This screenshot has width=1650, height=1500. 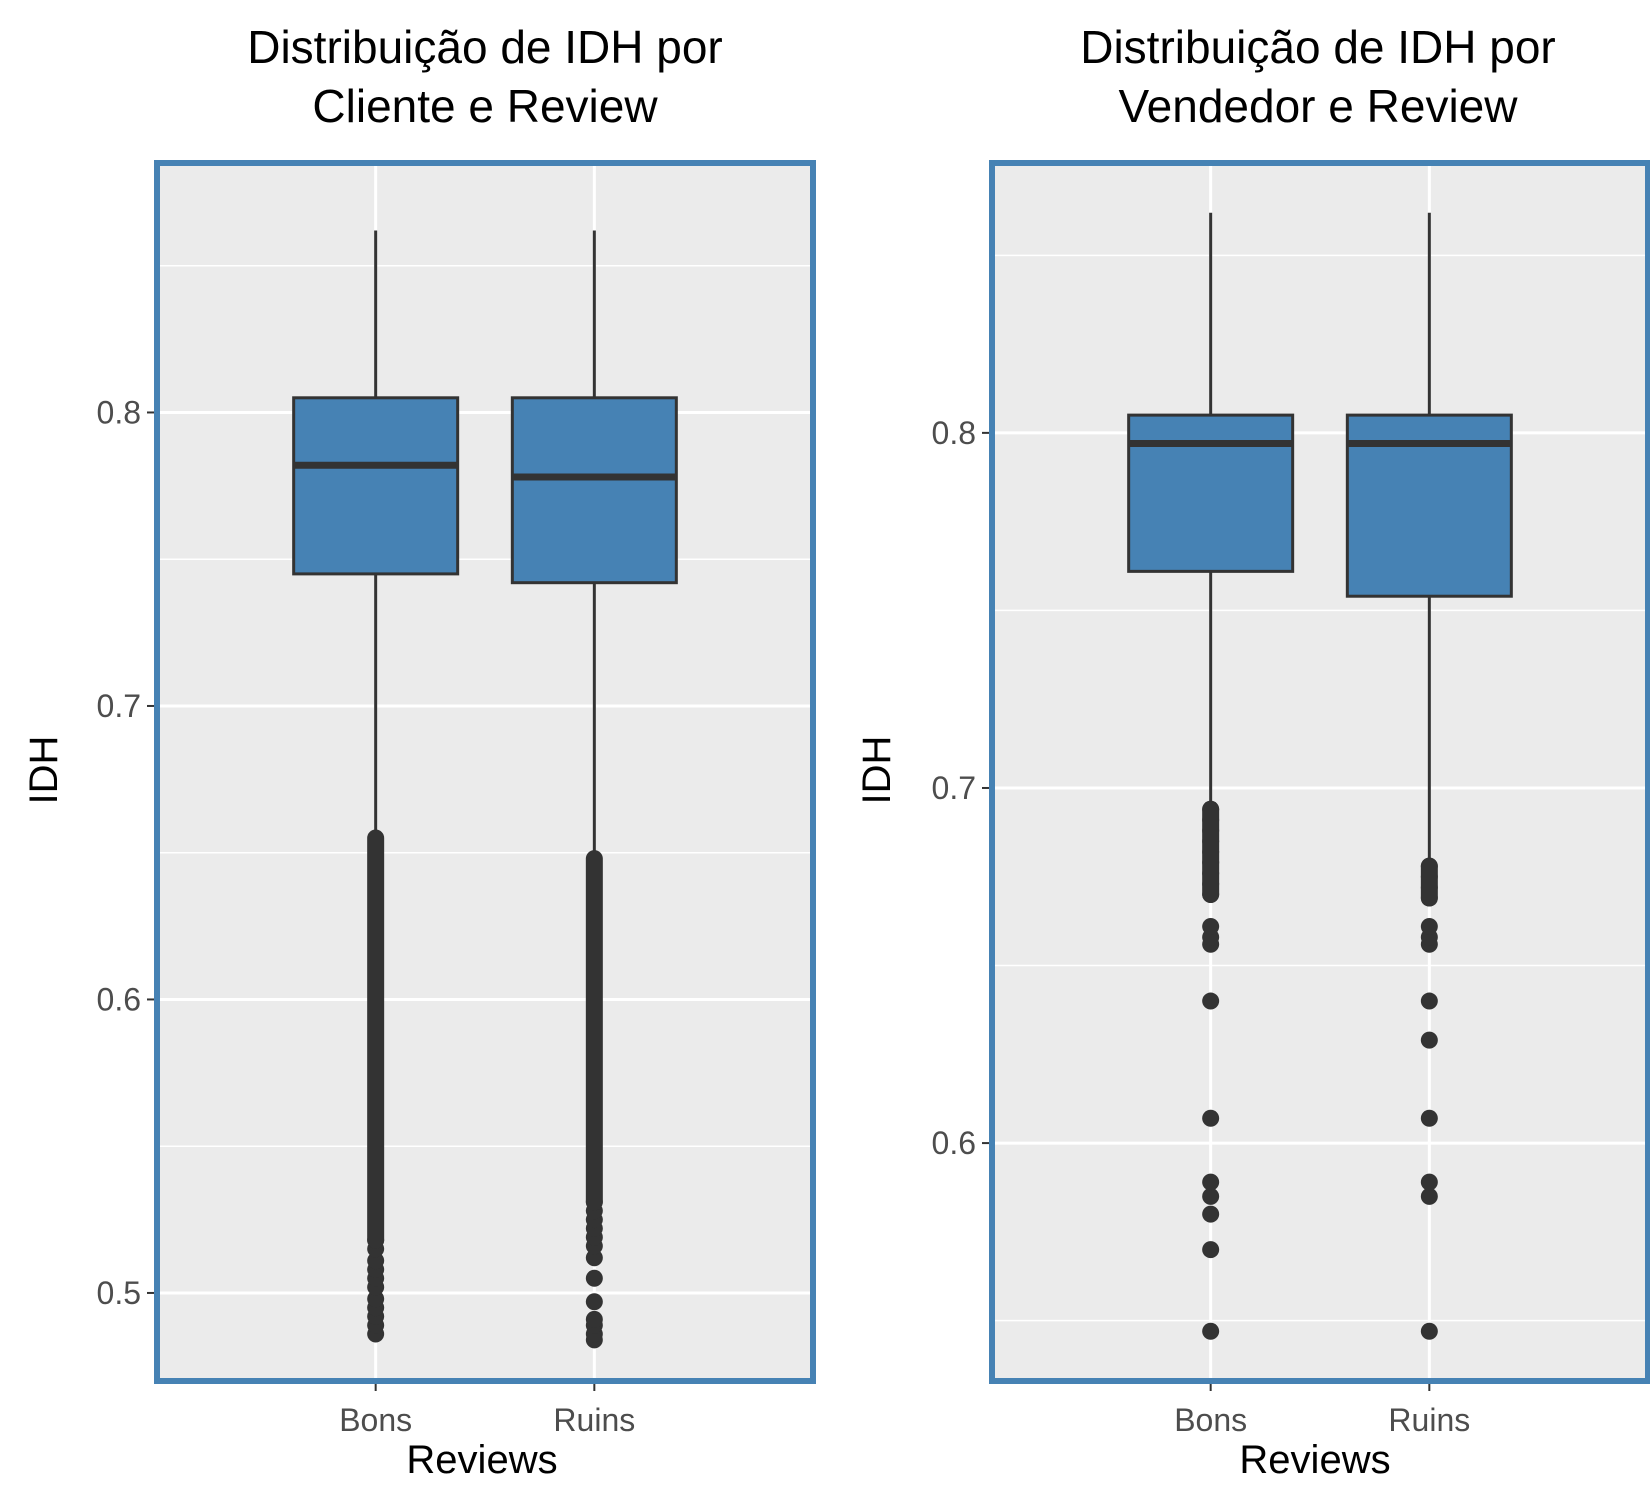 I want to click on y-tick-label: 0.5, so click(x=119, y=1293).